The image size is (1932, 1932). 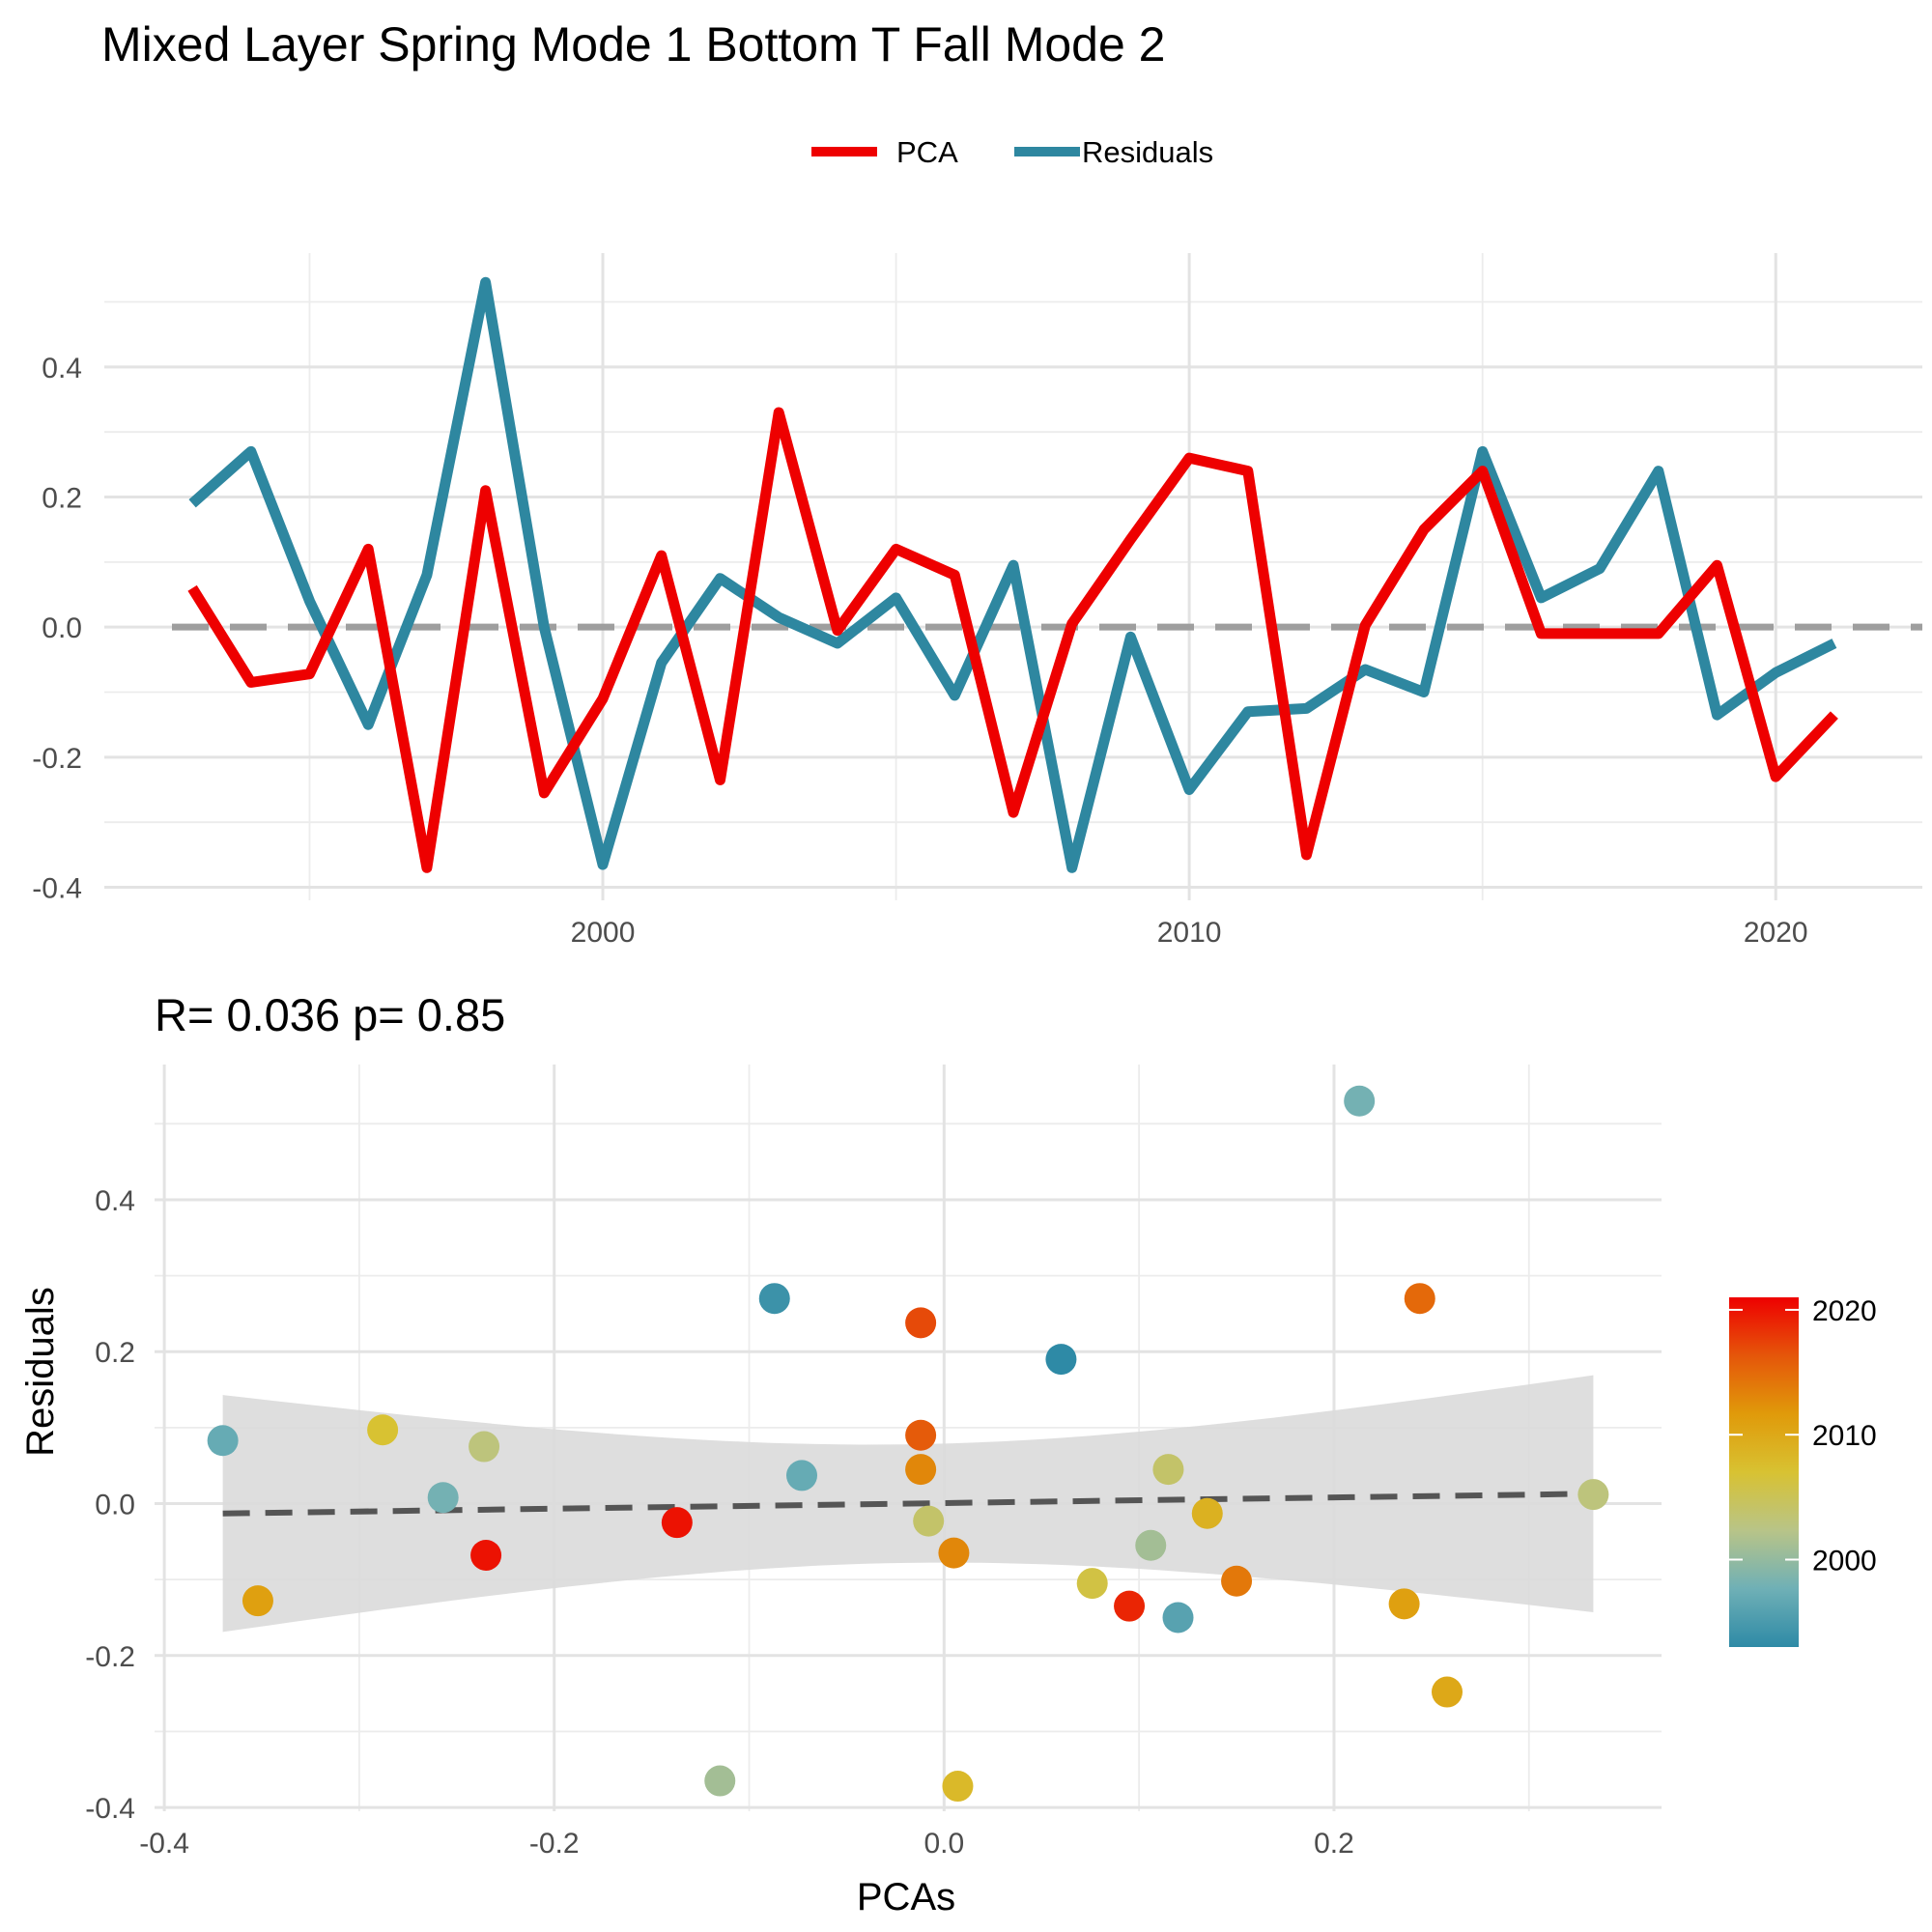 I want to click on colorbar-tick-label: 2000, so click(x=1844, y=1561).